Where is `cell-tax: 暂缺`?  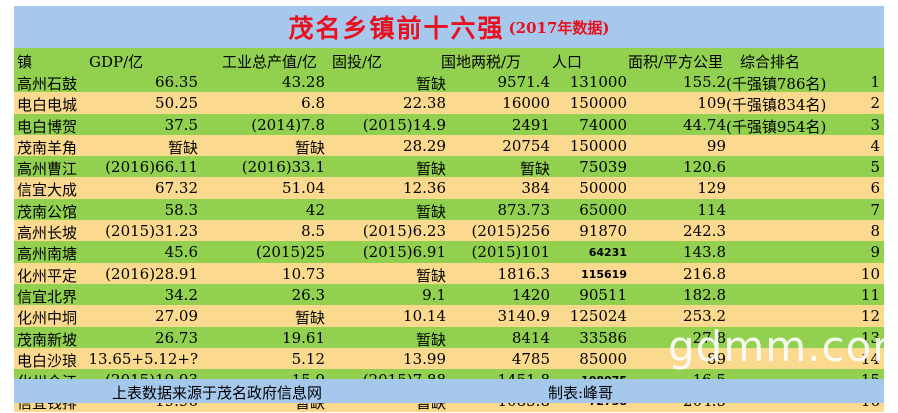
cell-tax: 暂缺 is located at coordinates (534, 169).